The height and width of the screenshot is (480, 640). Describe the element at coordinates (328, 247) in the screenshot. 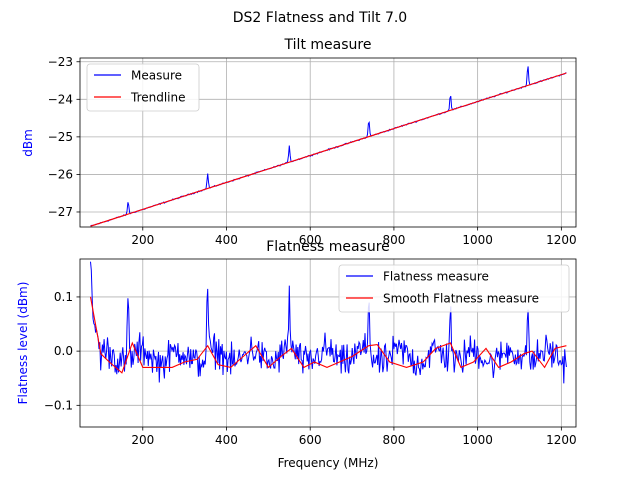

I see `flatness-title: Flatness measure` at that location.